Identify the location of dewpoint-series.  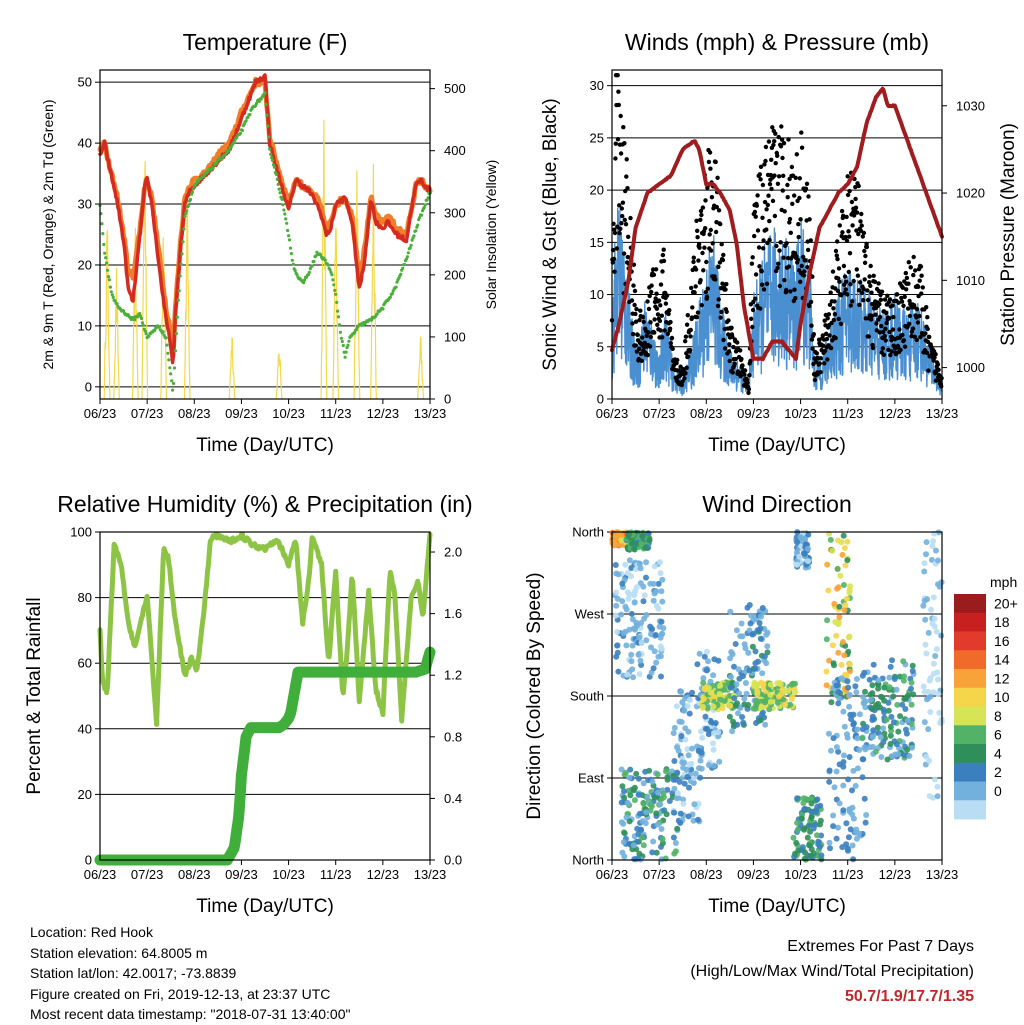
(265, 241).